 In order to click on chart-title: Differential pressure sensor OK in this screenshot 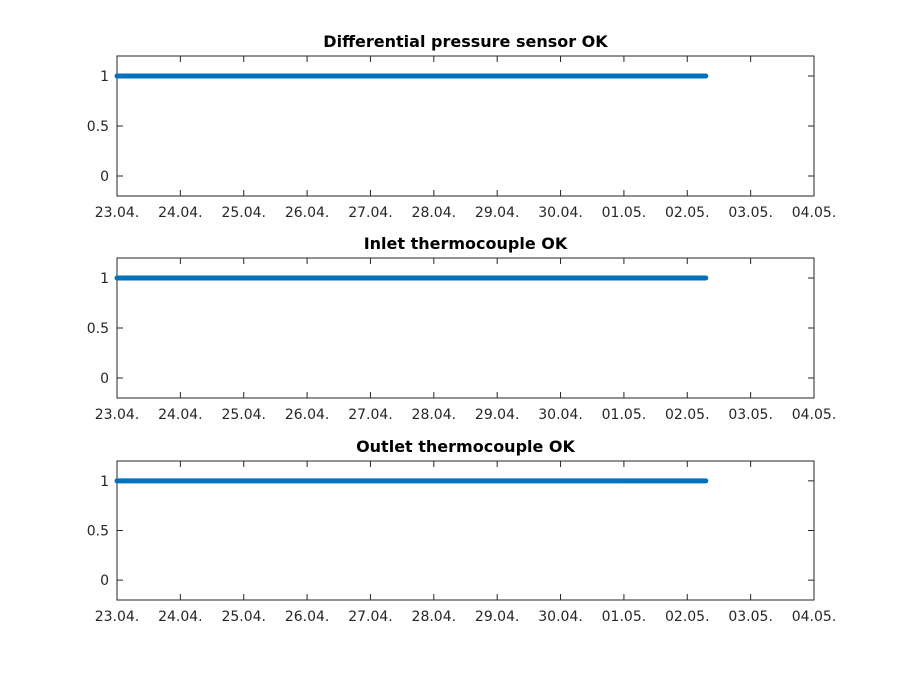, I will do `click(465, 41)`.